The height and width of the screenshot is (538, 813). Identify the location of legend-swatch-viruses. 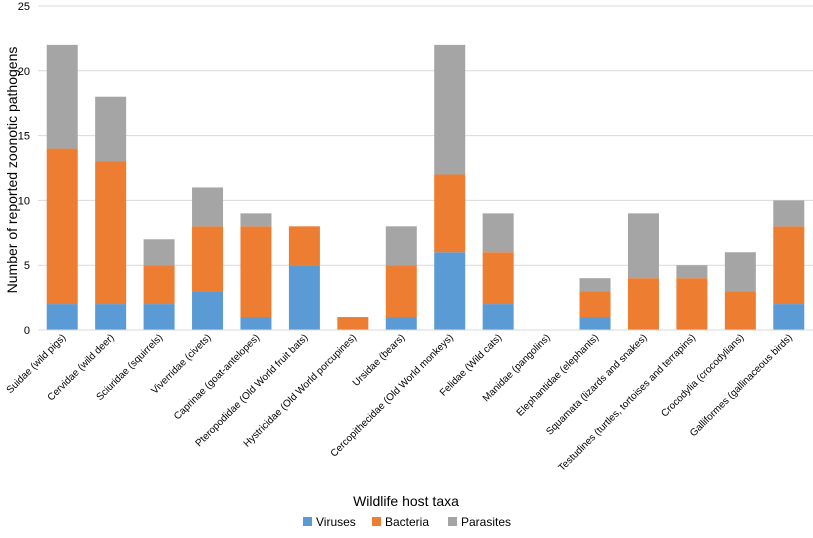
(307, 521).